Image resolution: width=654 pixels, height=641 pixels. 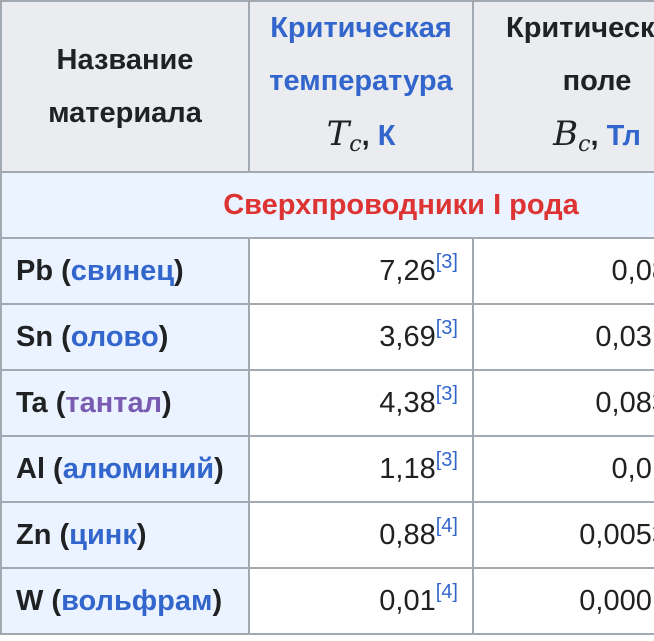 What do you see at coordinates (30, 600) in the screenshot?
I see `element-symbol: W` at bounding box center [30, 600].